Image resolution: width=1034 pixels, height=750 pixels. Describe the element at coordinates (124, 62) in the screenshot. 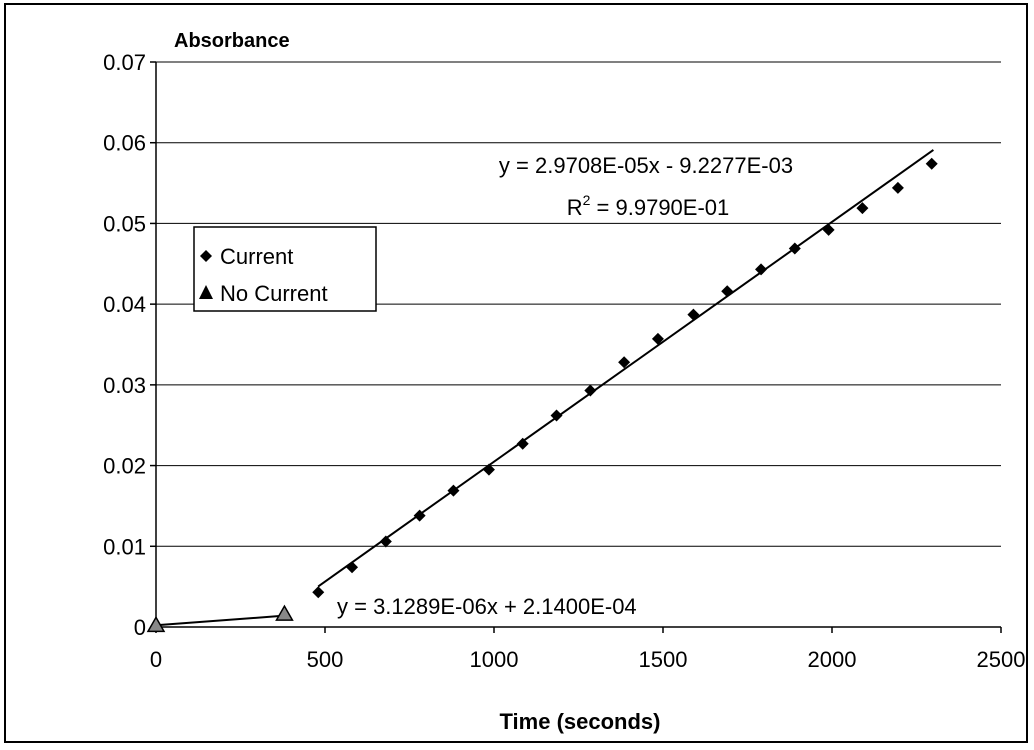

I see `y-tick-label: 0.07` at that location.